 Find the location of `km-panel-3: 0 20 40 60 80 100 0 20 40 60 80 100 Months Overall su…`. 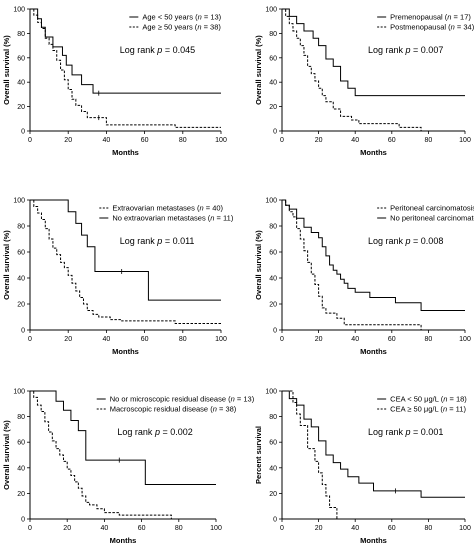

km-panel-3: 0 20 40 60 80 100 0 20 40 60 80 100 Months Overall su… is located at coordinates (118, 277).